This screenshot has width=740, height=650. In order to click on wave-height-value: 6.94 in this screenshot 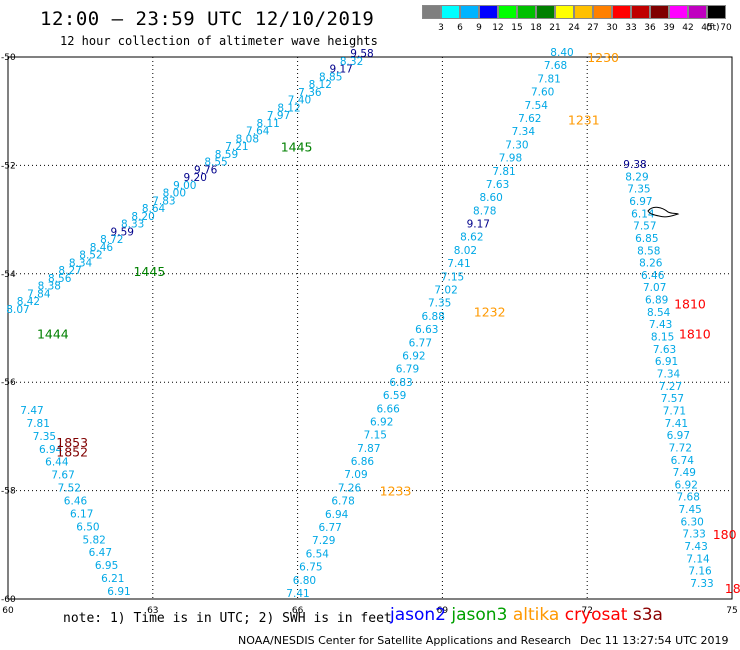, I will do `click(337, 515)`.